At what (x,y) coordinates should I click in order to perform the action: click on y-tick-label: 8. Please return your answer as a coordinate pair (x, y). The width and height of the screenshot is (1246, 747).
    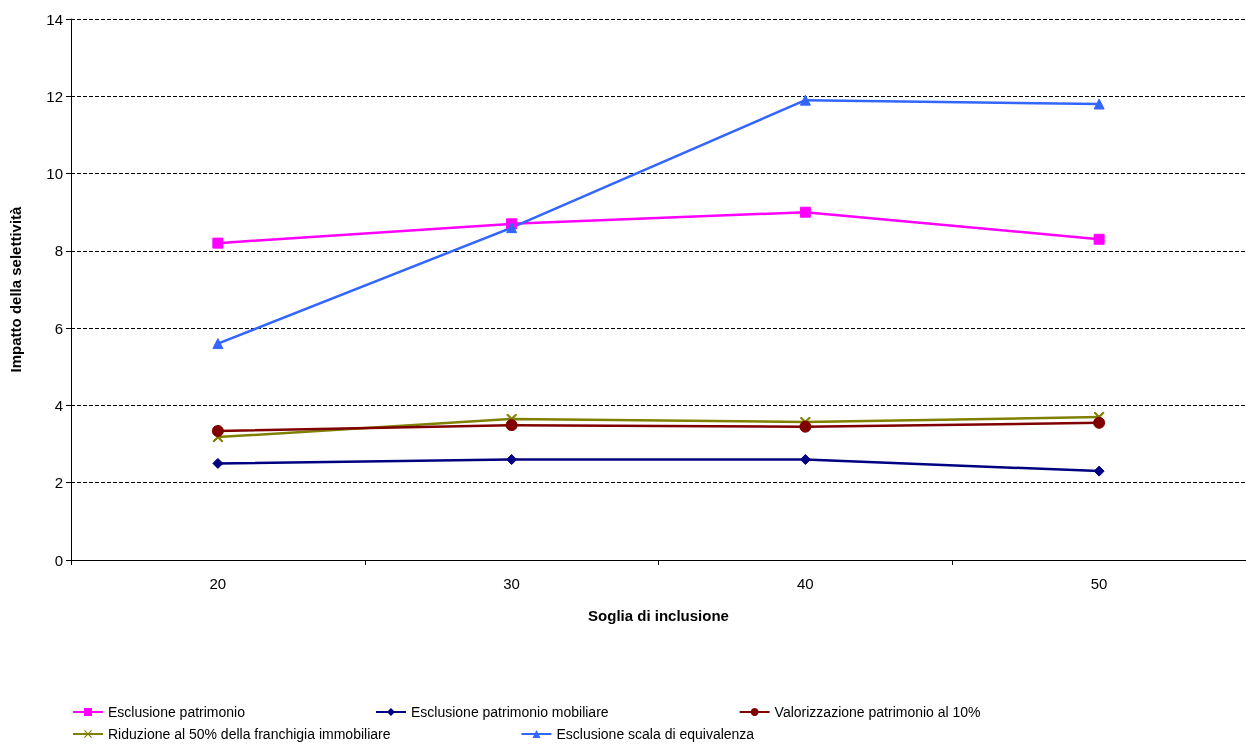
    Looking at the image, I should click on (58, 251).